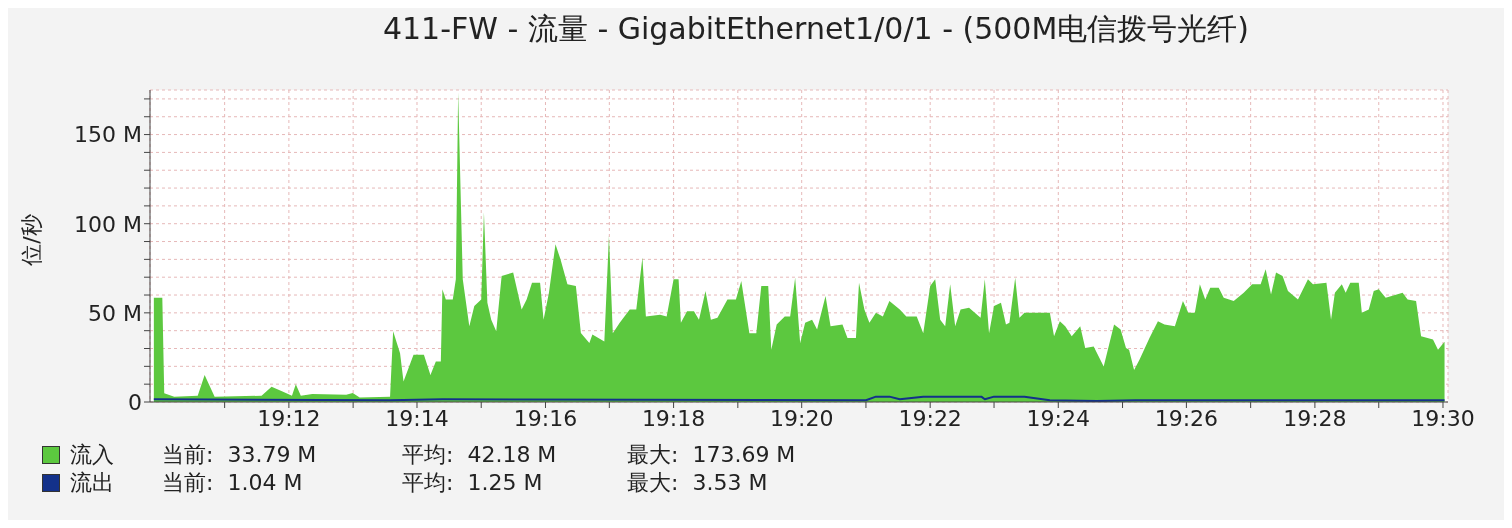  I want to click on y-tick-label: 0, so click(135, 402).